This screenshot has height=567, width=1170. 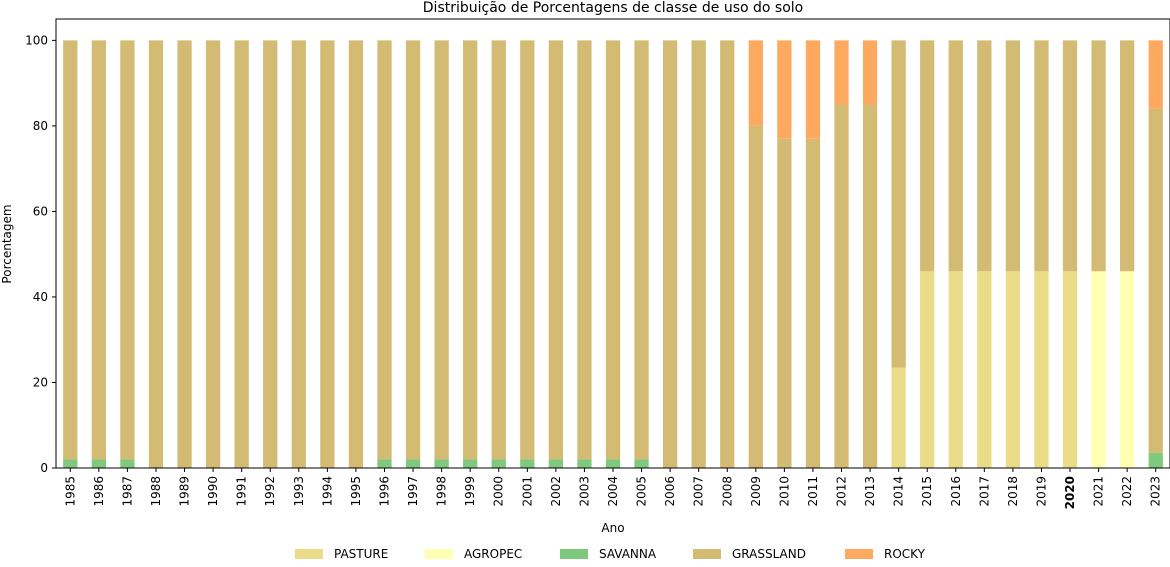 I want to click on bar-agropec-2022, so click(x=1127, y=369).